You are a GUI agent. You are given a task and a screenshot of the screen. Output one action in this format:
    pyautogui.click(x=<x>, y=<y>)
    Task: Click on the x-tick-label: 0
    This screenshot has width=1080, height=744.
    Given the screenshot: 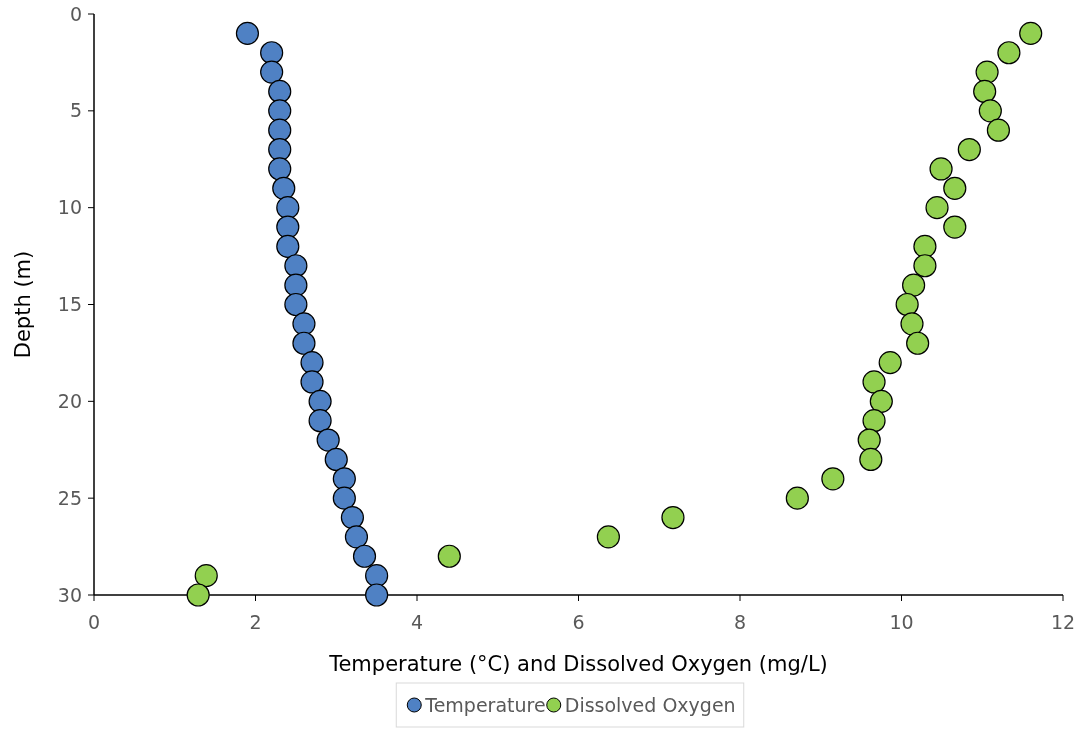 What is the action you would take?
    pyautogui.click(x=94, y=622)
    